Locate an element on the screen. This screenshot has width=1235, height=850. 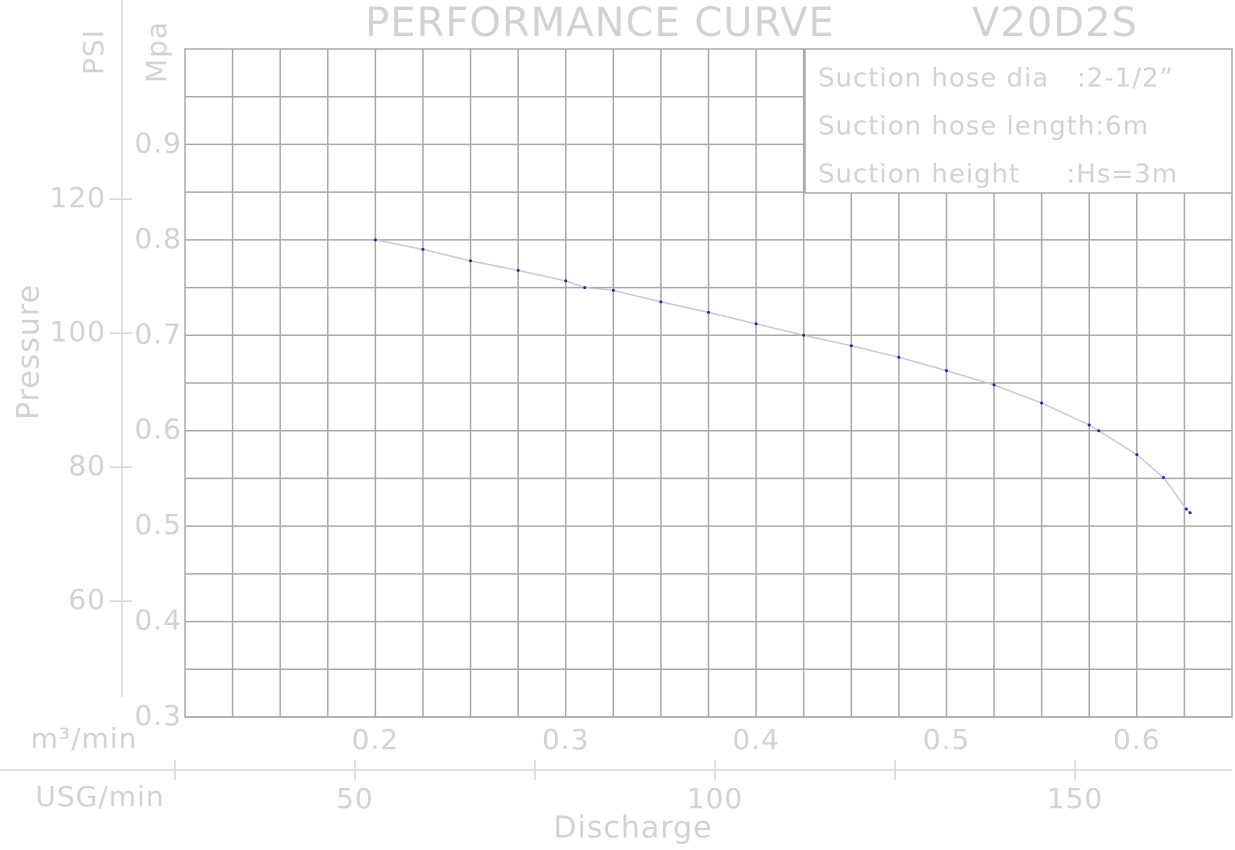
x-tick-label: 0.5 is located at coordinates (947, 739).